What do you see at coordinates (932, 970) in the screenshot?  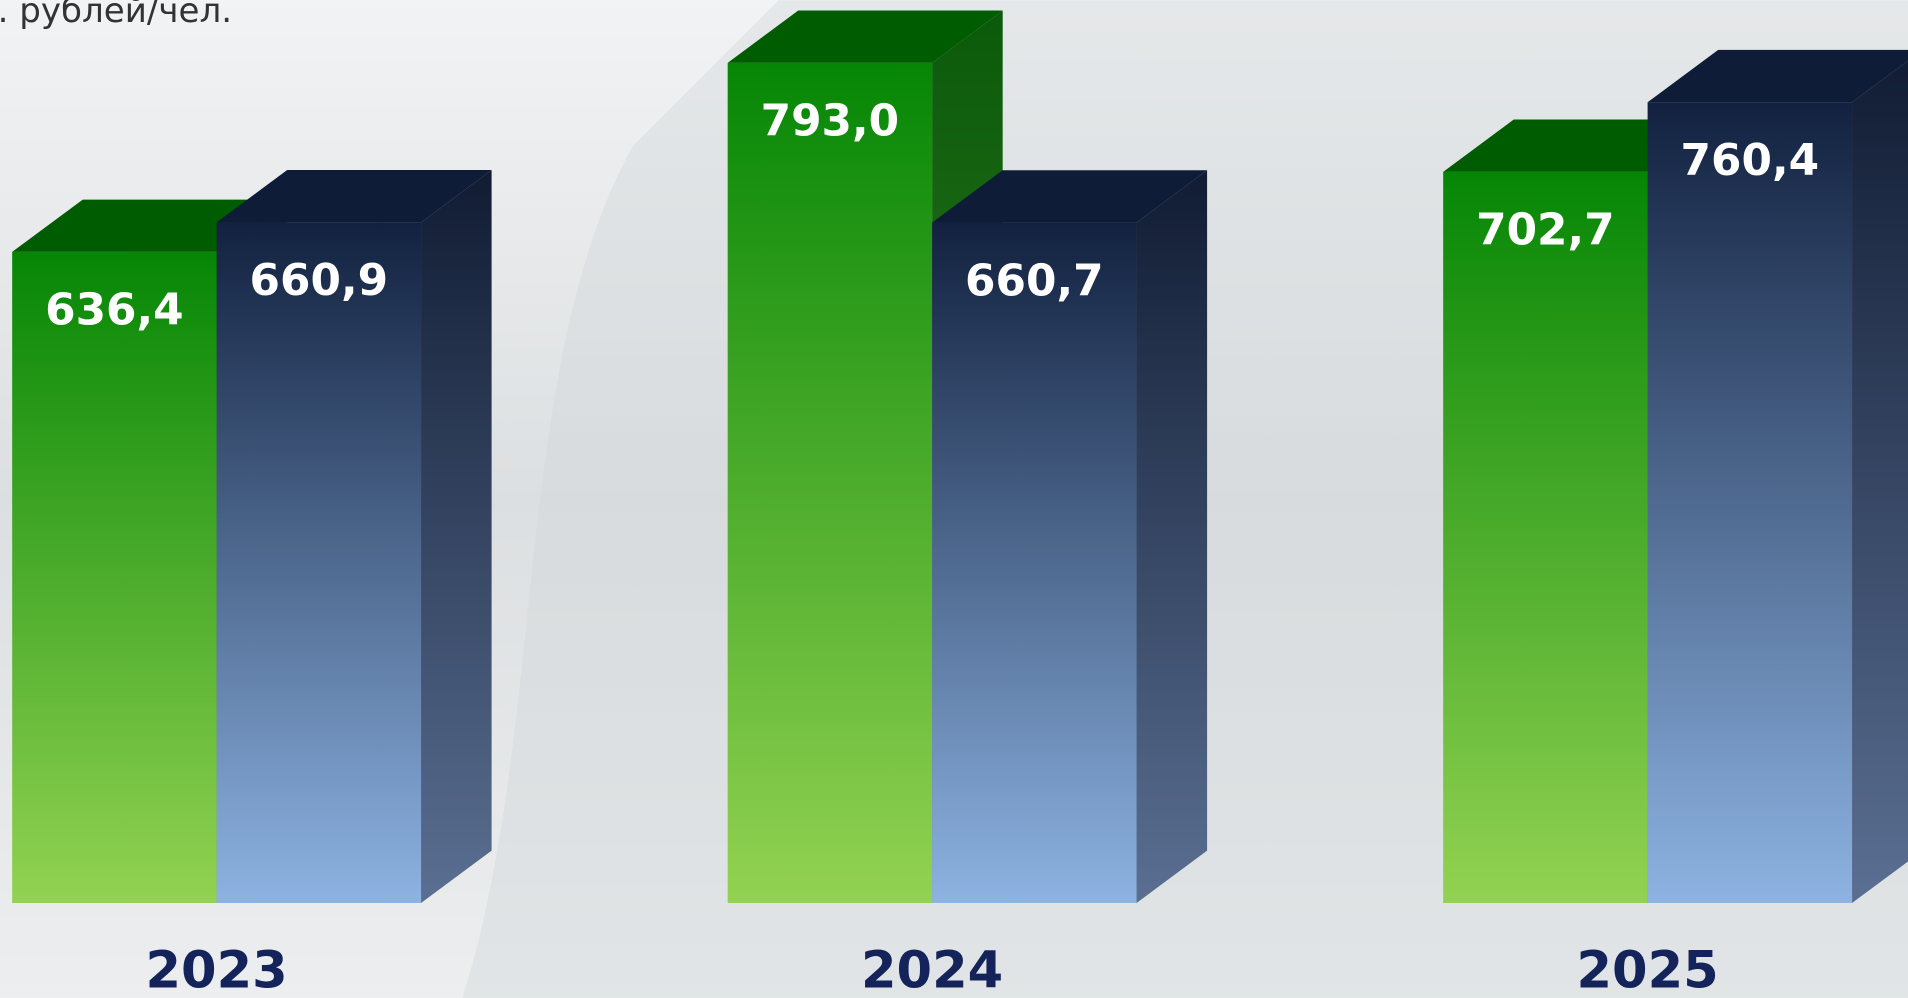 I see `x-tick-label: 2024` at bounding box center [932, 970].